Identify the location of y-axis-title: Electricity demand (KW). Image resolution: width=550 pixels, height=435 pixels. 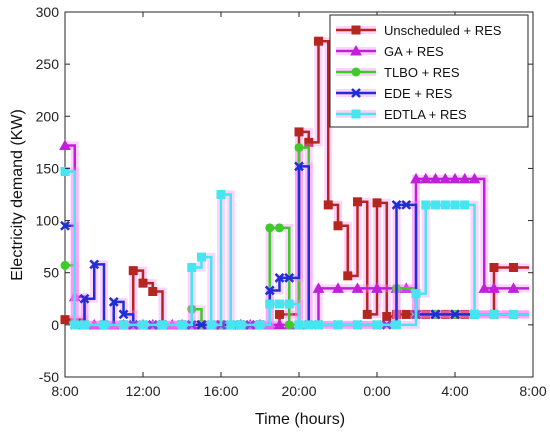
(17, 195).